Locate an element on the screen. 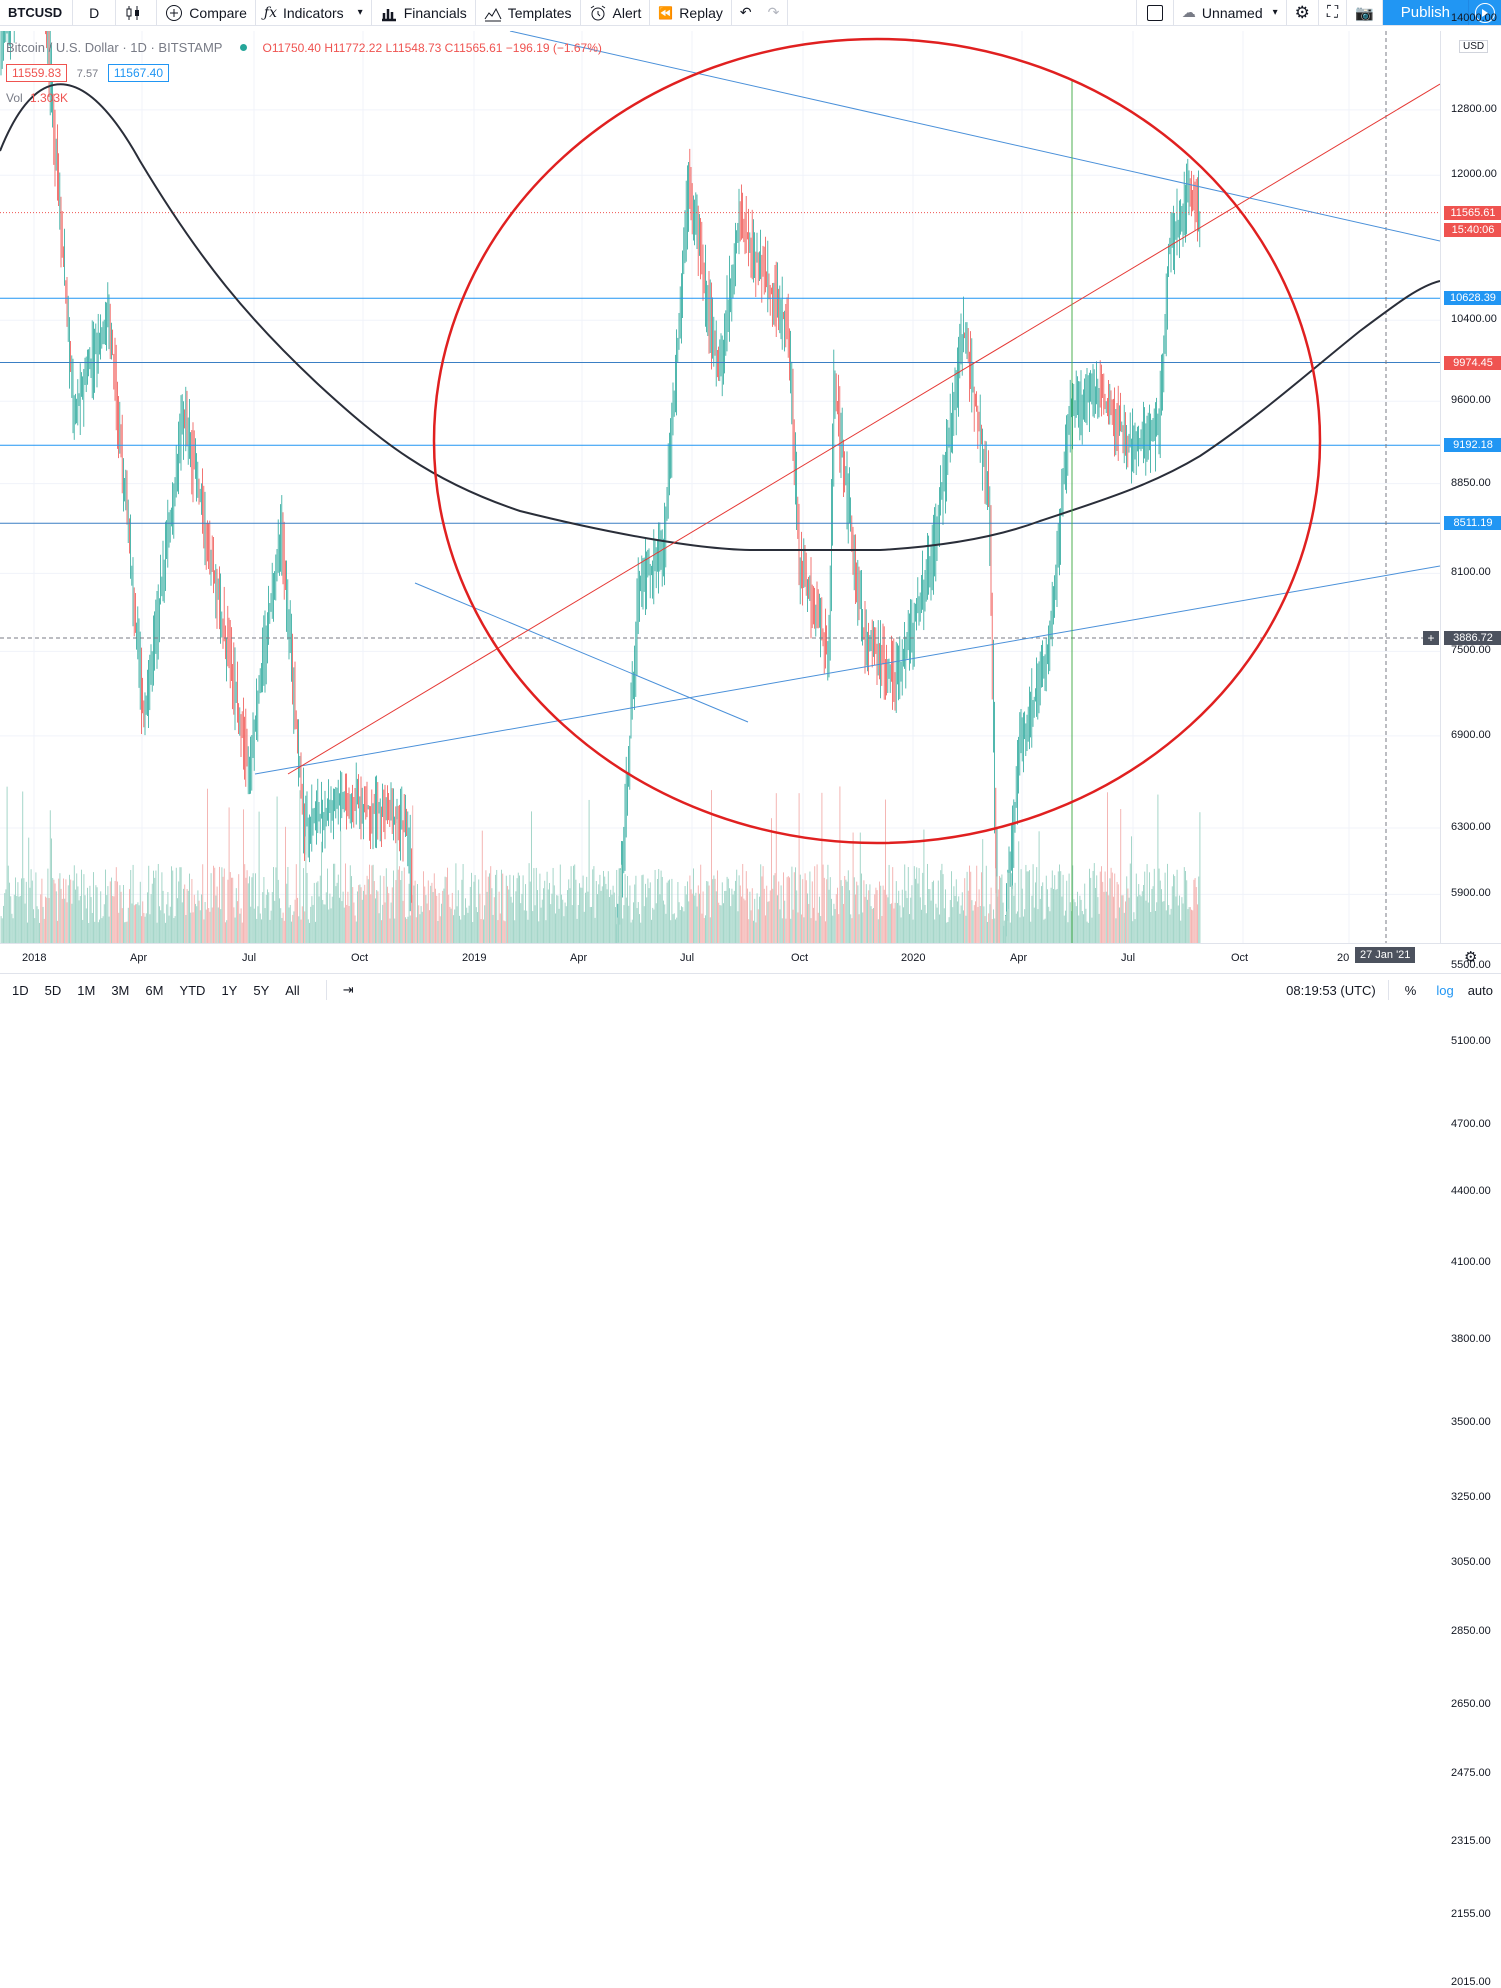 The height and width of the screenshot is (1988, 1501). expand-button: ⛶ is located at coordinates (1333, 12).